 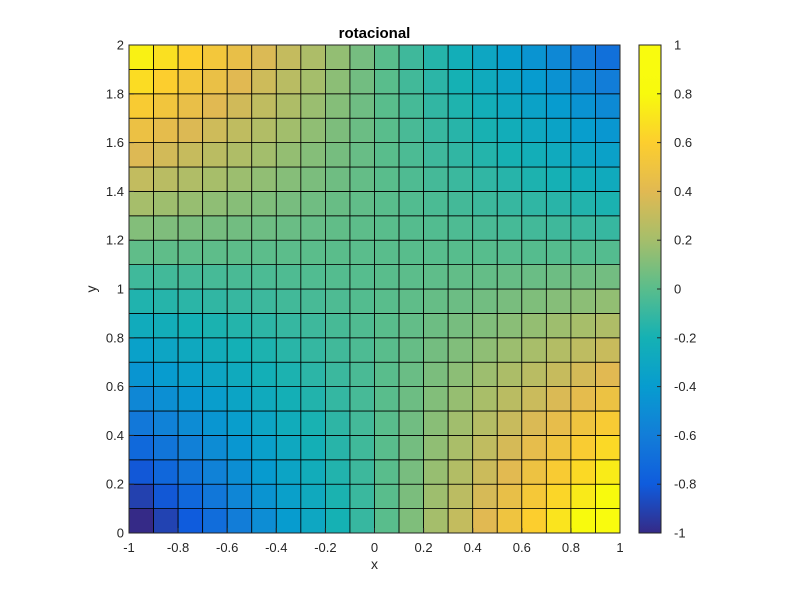 What do you see at coordinates (683, 93) in the screenshot?
I see `colorbar-tick-label: 0.8` at bounding box center [683, 93].